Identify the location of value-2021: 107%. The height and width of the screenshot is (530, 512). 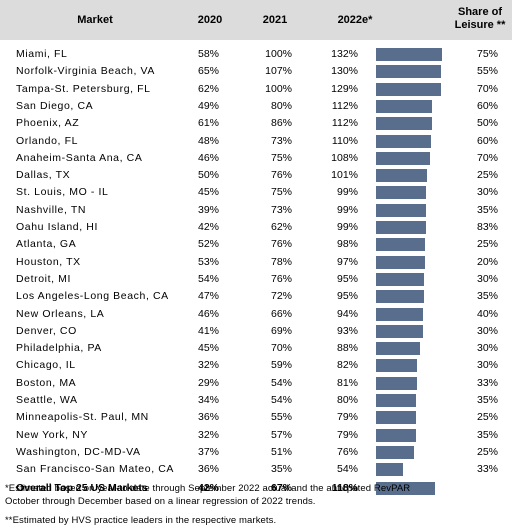
(278, 71).